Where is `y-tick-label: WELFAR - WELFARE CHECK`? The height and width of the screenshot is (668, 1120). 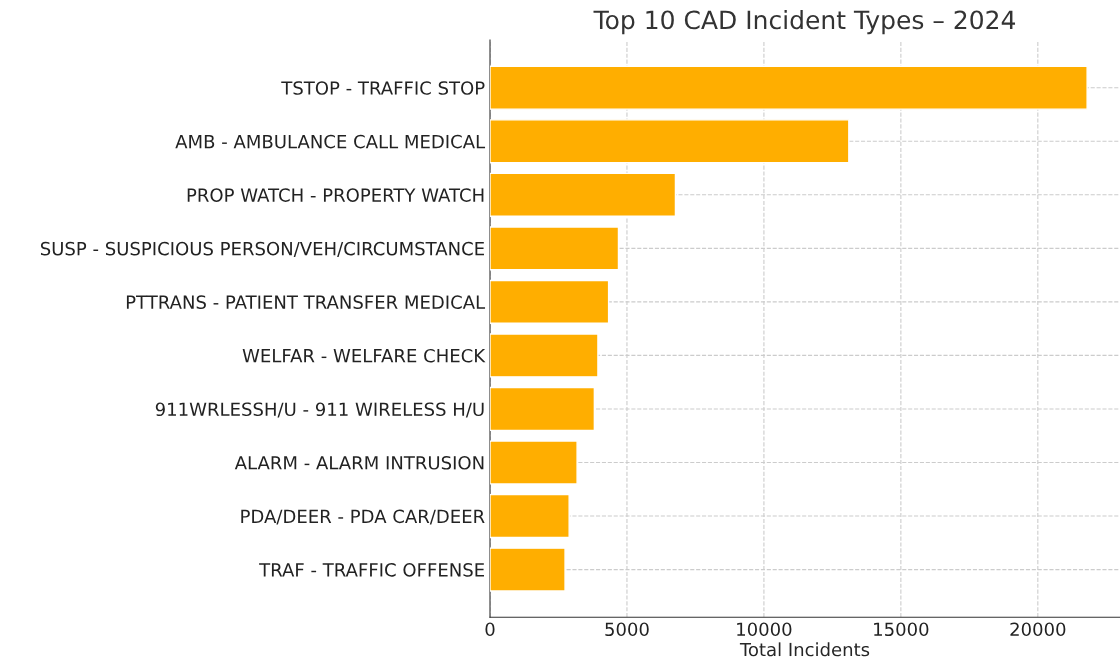
y-tick-label: WELFAR - WELFARE CHECK is located at coordinates (364, 355).